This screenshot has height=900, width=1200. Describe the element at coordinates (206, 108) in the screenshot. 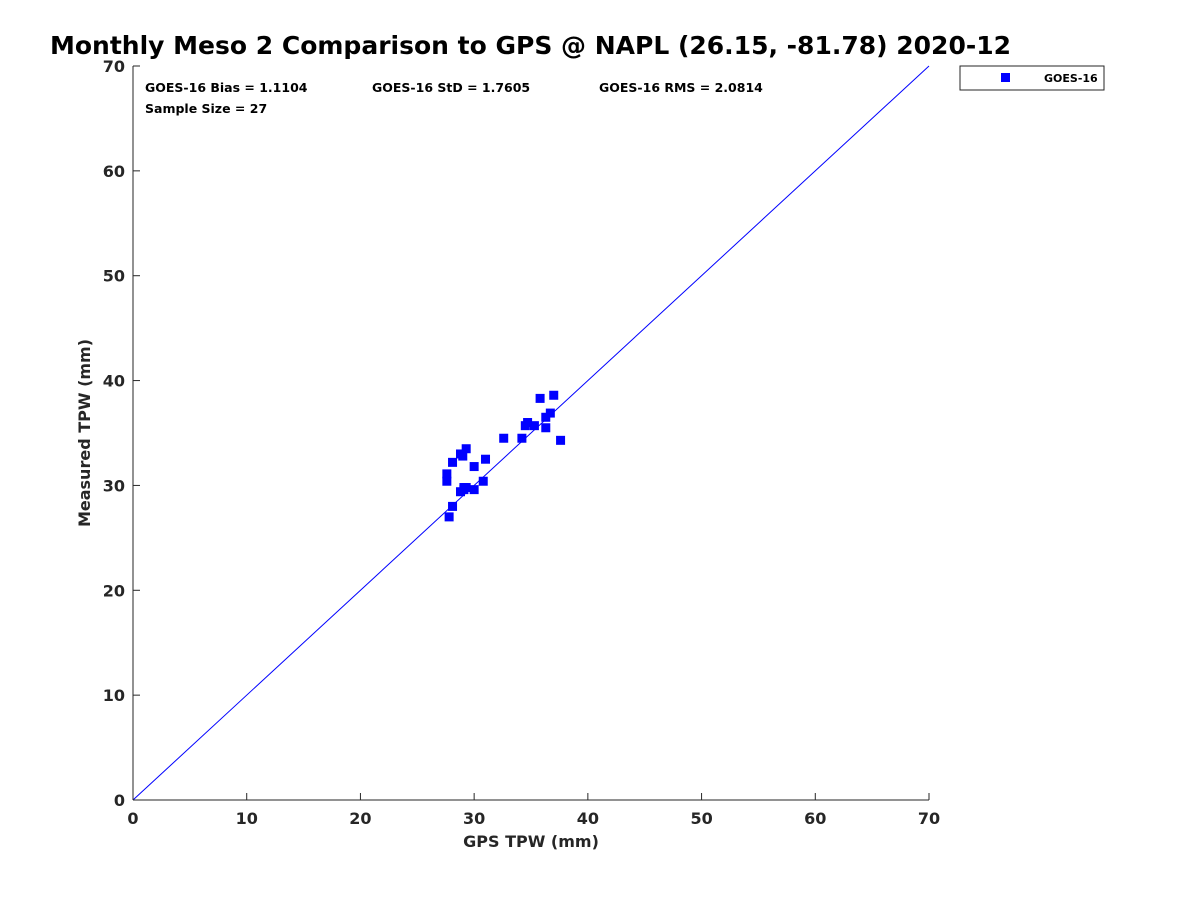

I see `sample-size-annotation: Sample Size = 27` at that location.